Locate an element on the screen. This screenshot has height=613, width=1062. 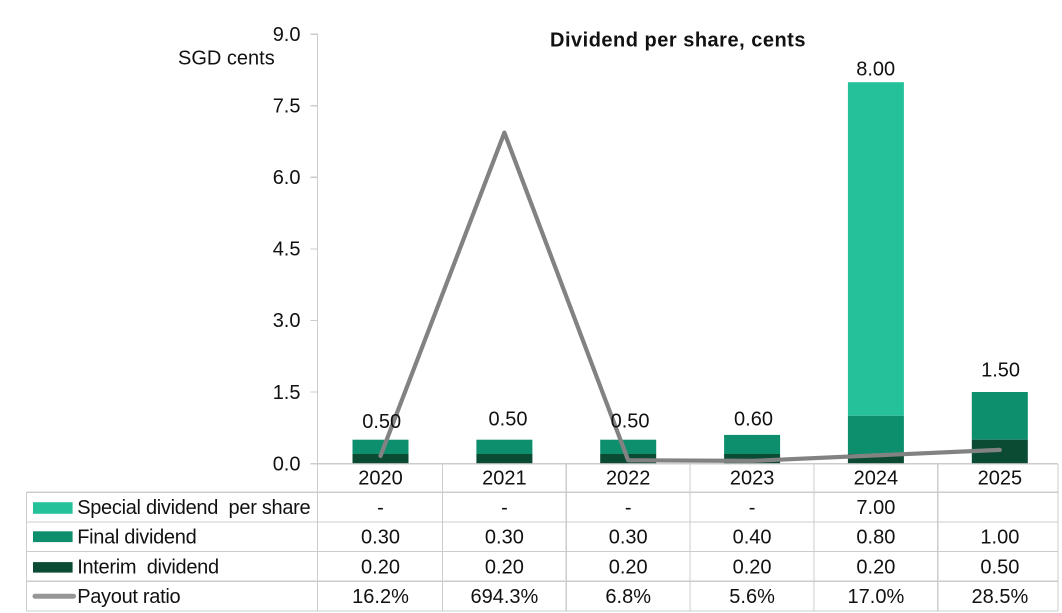
svg-text: 4.5 is located at coordinates (287, 250).